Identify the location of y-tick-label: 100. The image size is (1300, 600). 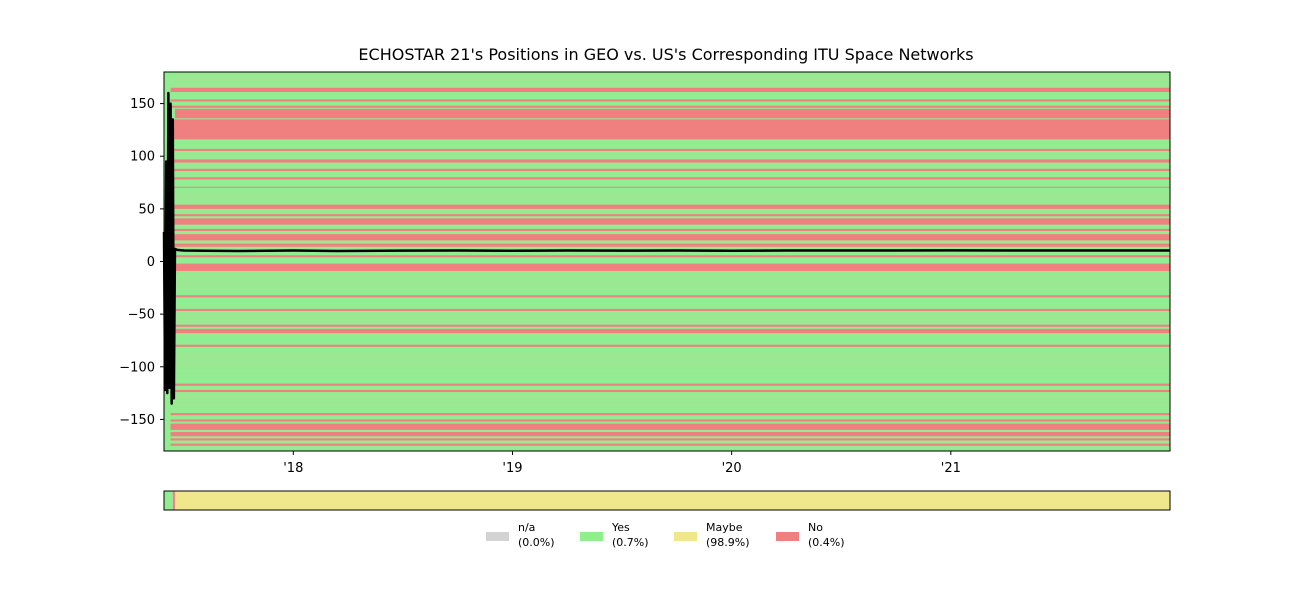
(142, 157).